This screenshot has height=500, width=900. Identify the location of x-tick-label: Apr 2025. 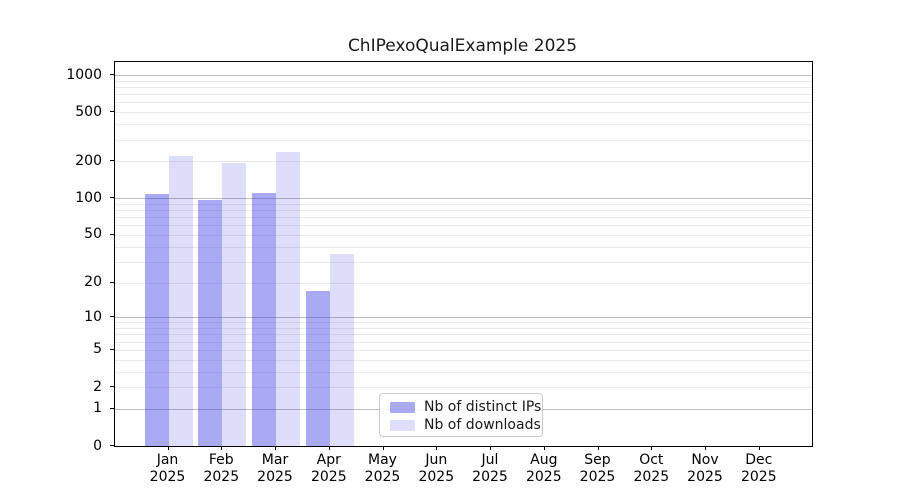
(328, 468).